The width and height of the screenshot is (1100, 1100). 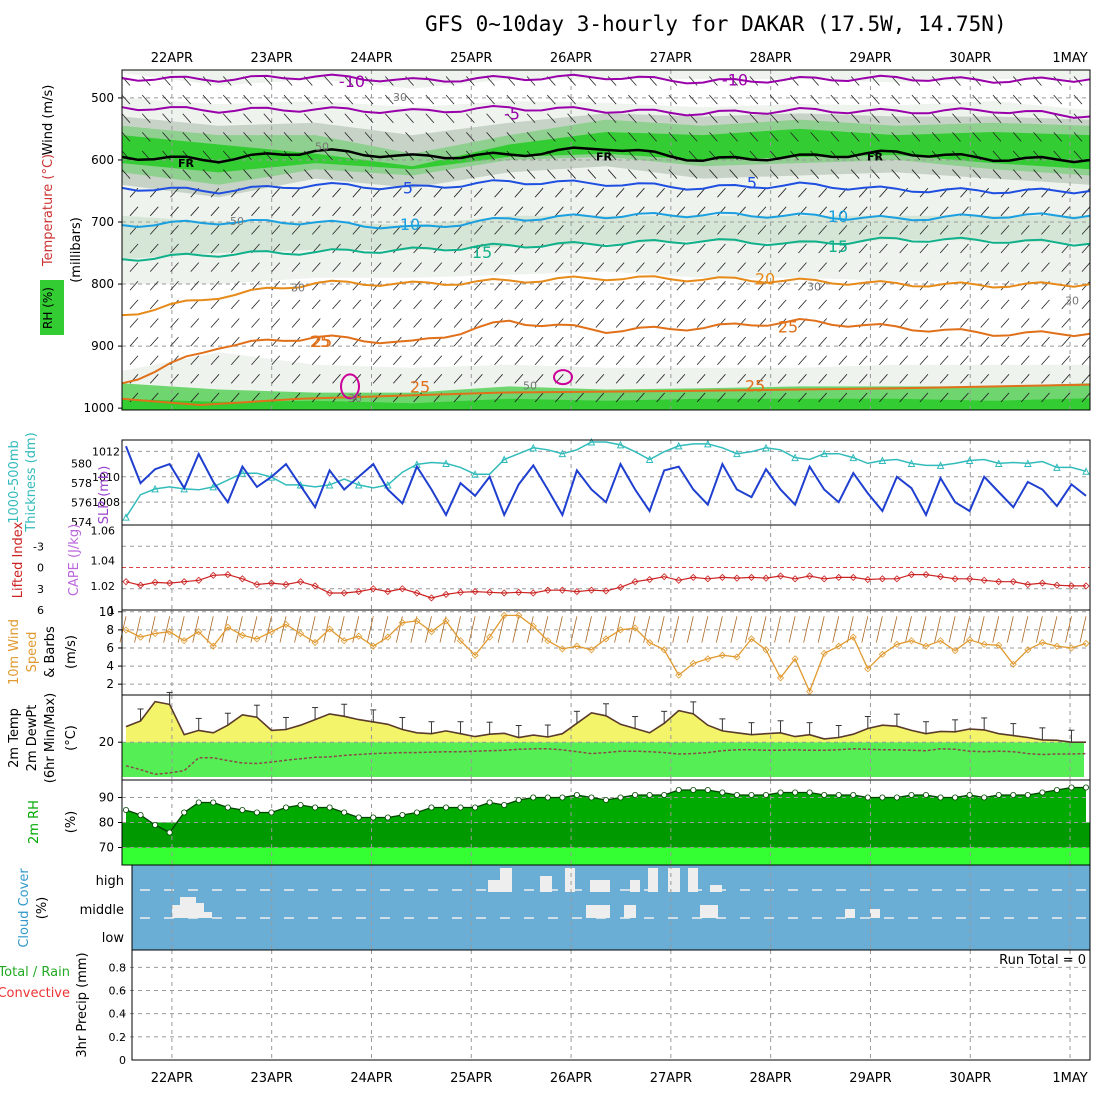 I want to click on precip-tick: 0.4, so click(x=118, y=1014).